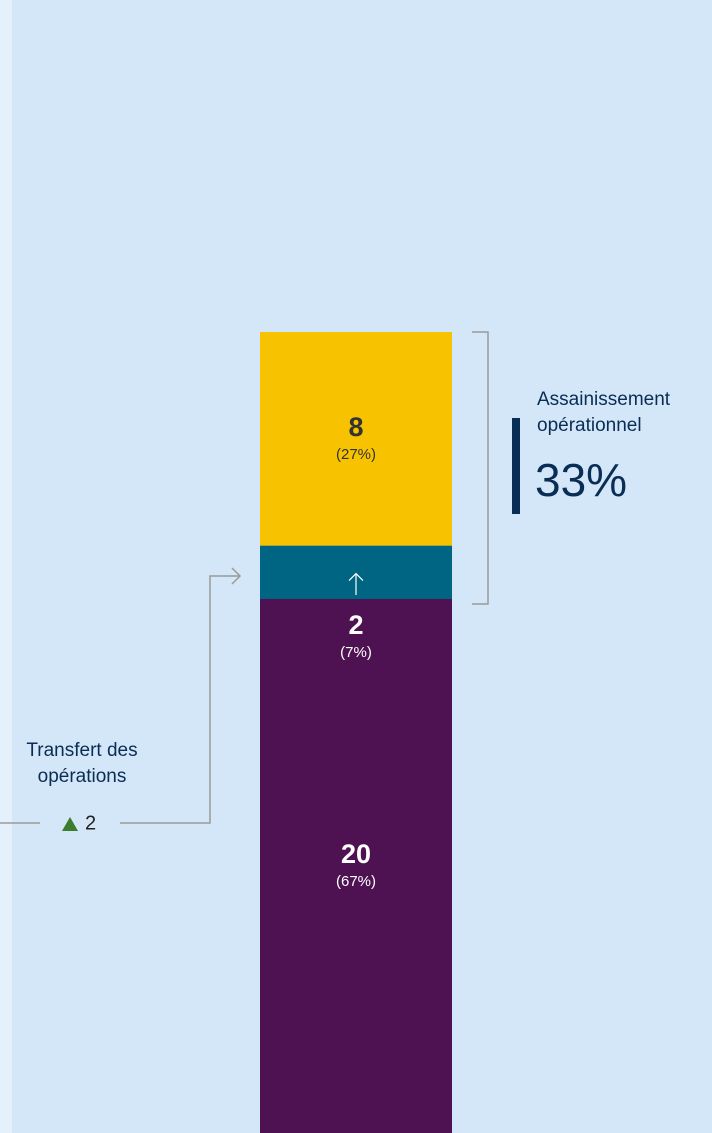 The width and height of the screenshot is (712, 1133). I want to click on annotation-line: Transfert des, so click(81, 750).